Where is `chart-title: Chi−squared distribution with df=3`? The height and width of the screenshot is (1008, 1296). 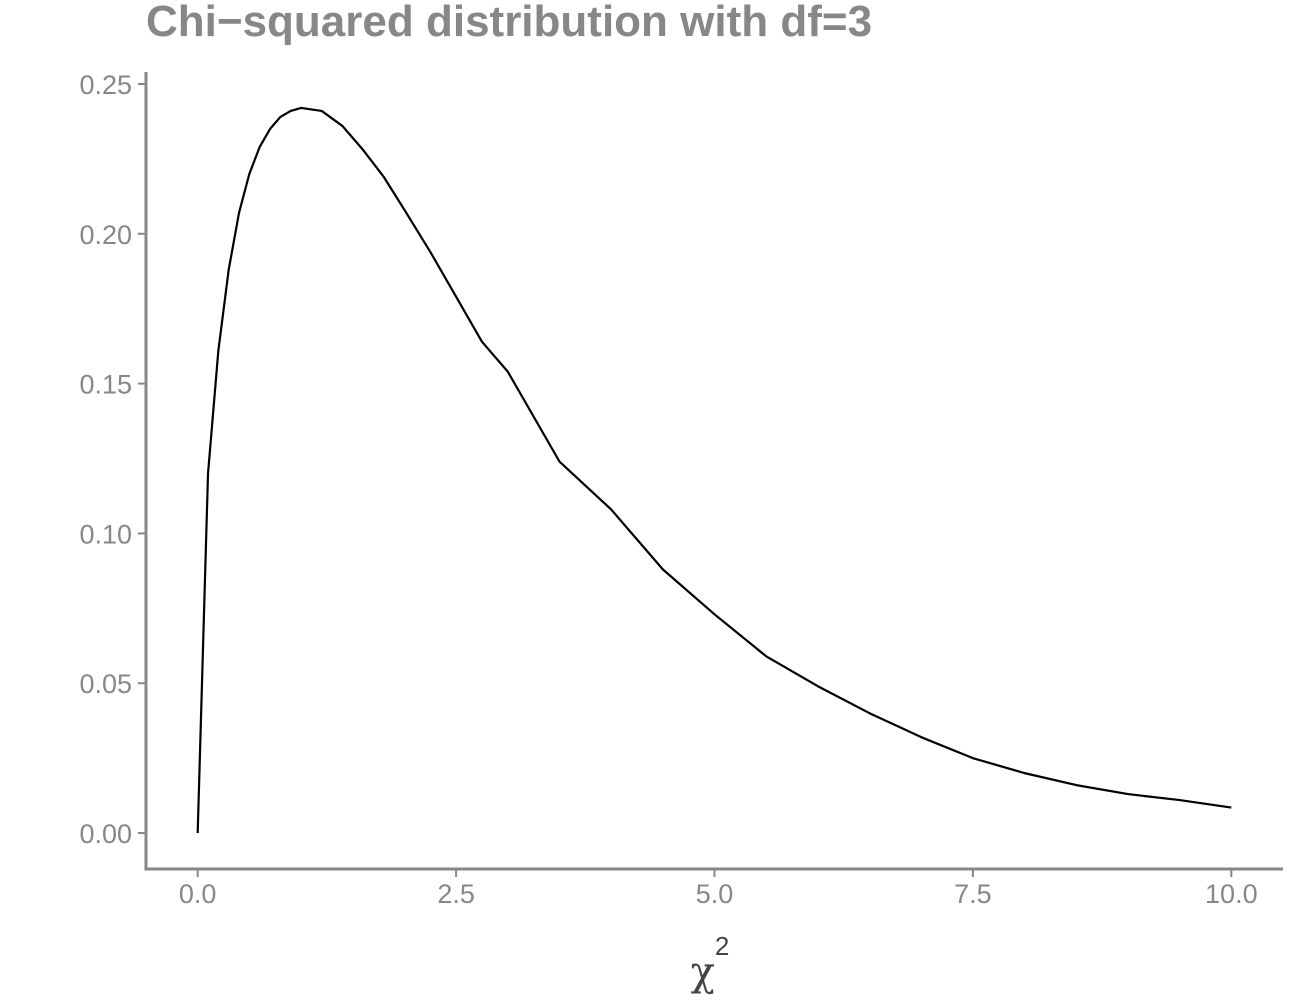
chart-title: Chi−squared distribution with df=3 is located at coordinates (509, 23).